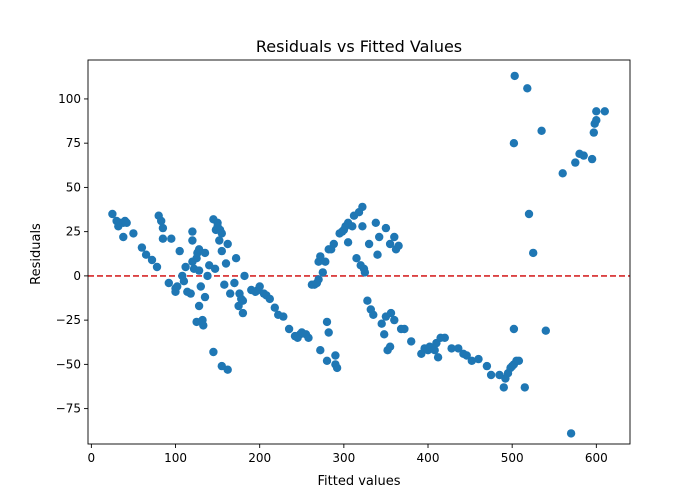  Describe the element at coordinates (92, 458) in the screenshot. I see `x-tick-label: 0` at that location.